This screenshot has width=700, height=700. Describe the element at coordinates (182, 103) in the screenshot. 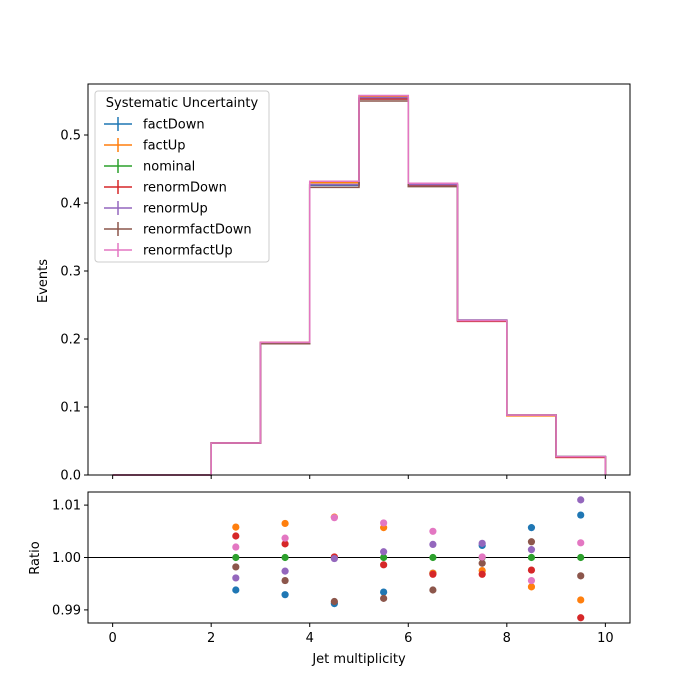

I see `legend-title: Systematic Uncertainty` at that location.